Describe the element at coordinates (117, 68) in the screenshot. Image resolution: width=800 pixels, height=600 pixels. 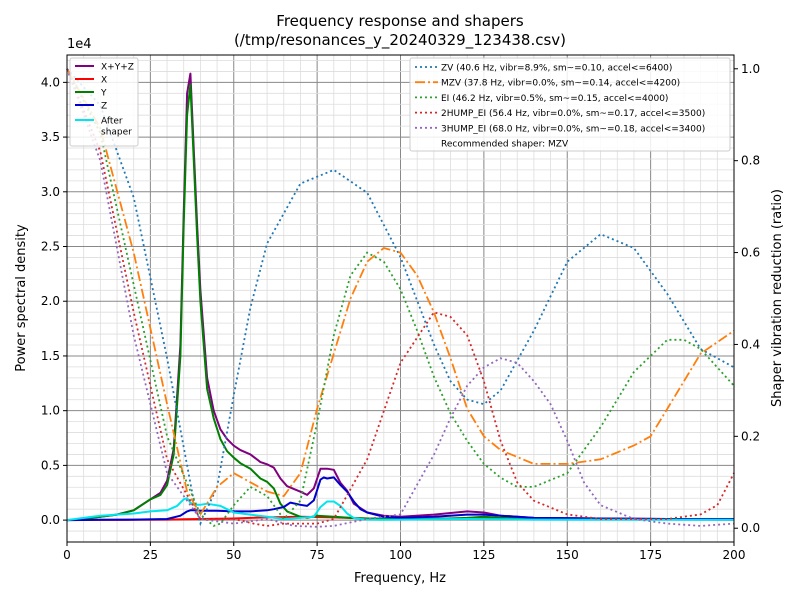
I see `legend-left-label: X+Y+Z` at that location.